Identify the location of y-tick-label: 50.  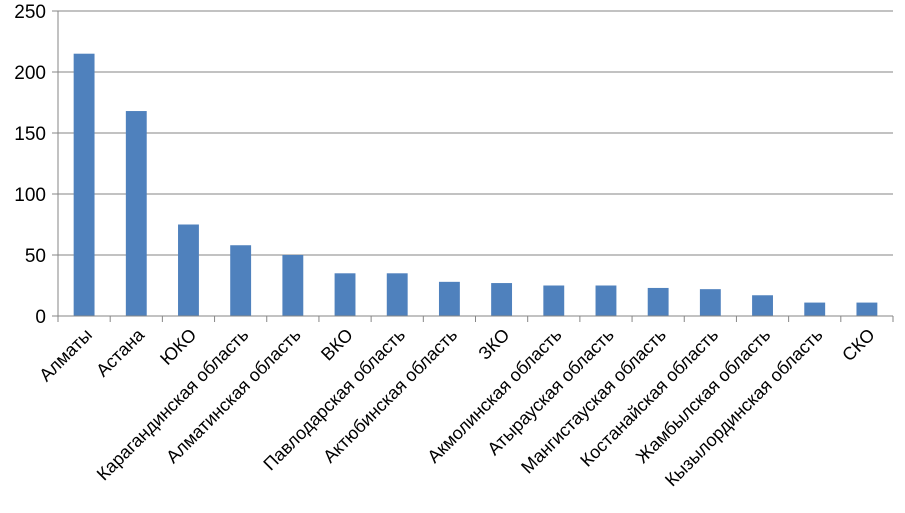
(35, 256).